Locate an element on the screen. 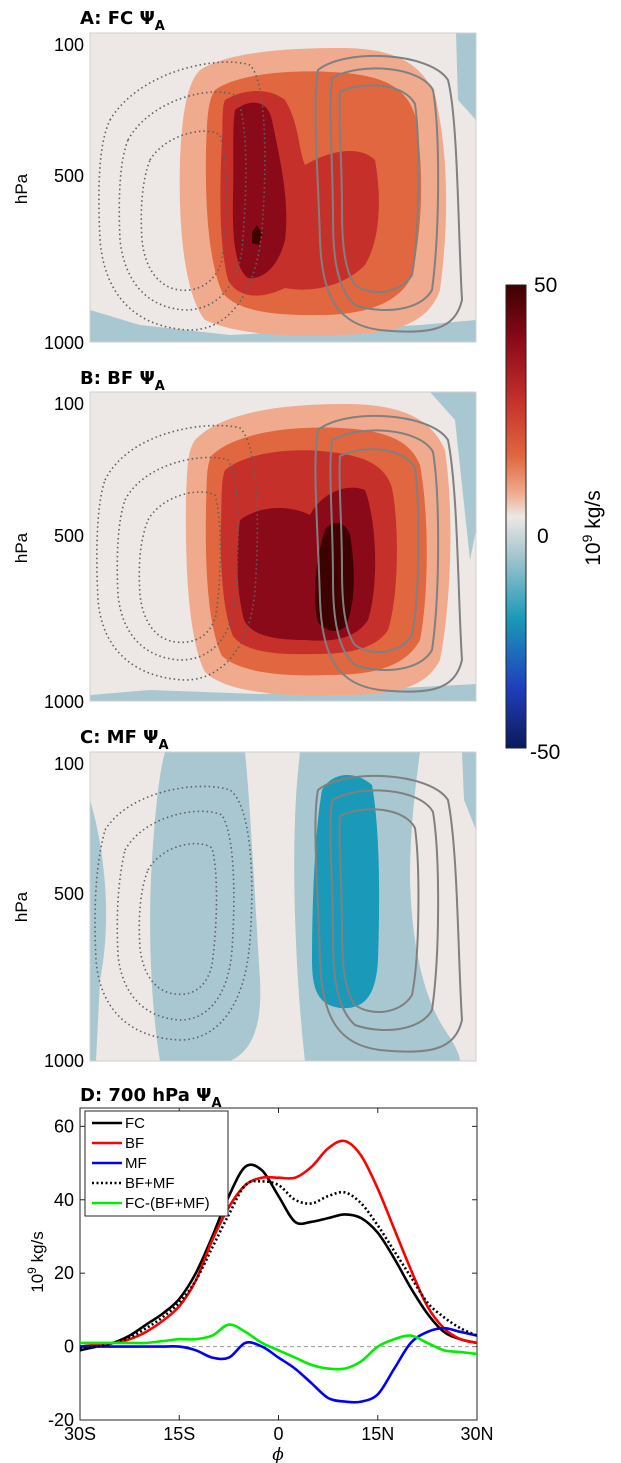 This screenshot has width=621, height=1463. series-line-bf-mf is located at coordinates (278, 1264).